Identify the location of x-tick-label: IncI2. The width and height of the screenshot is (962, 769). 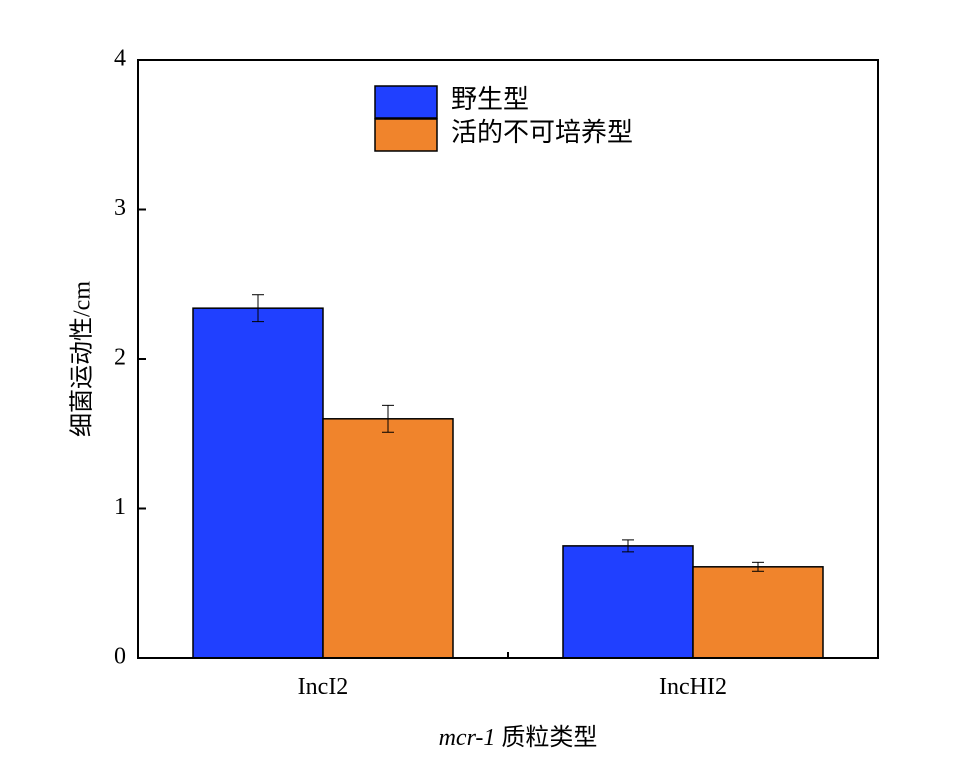
(323, 687).